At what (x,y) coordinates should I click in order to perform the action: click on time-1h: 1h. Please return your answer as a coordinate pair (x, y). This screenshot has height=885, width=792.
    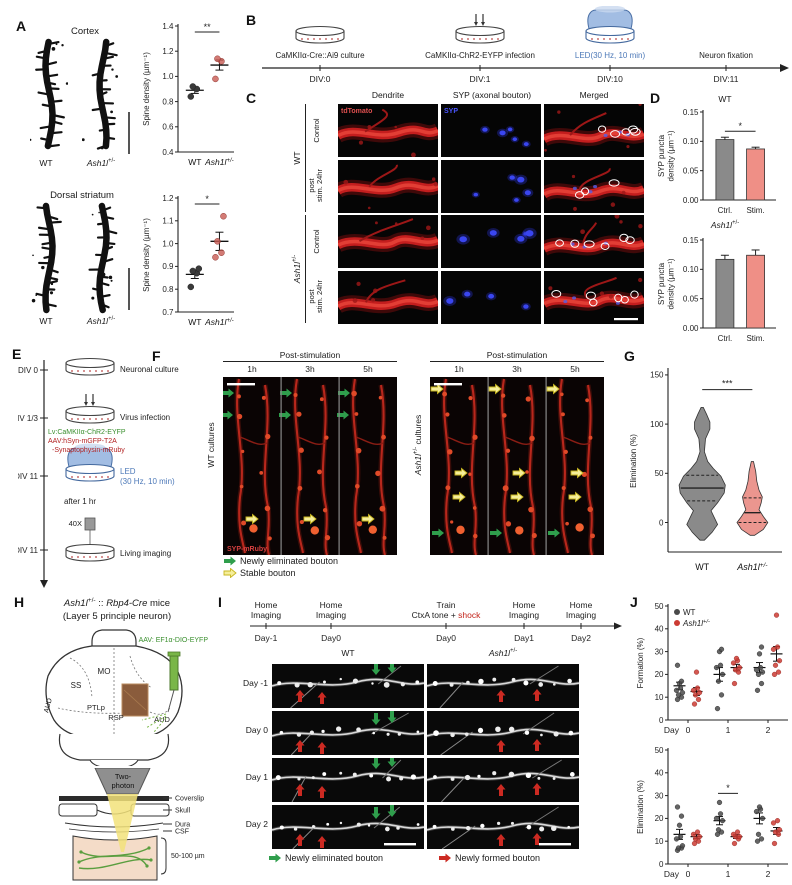
    Looking at the image, I should click on (459, 369).